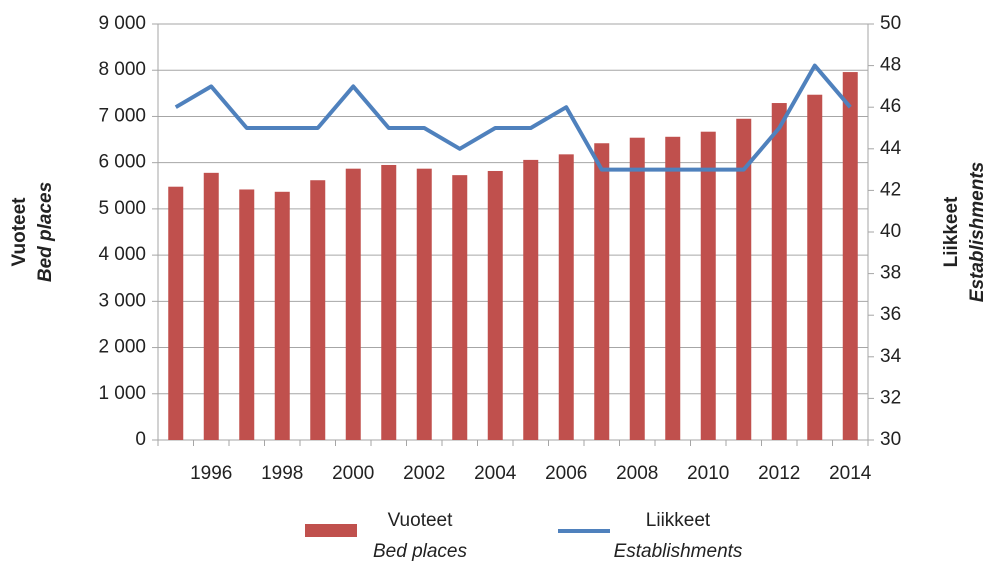  Describe the element at coordinates (122, 393) in the screenshot. I see `y-tick-label: 1 000` at that location.